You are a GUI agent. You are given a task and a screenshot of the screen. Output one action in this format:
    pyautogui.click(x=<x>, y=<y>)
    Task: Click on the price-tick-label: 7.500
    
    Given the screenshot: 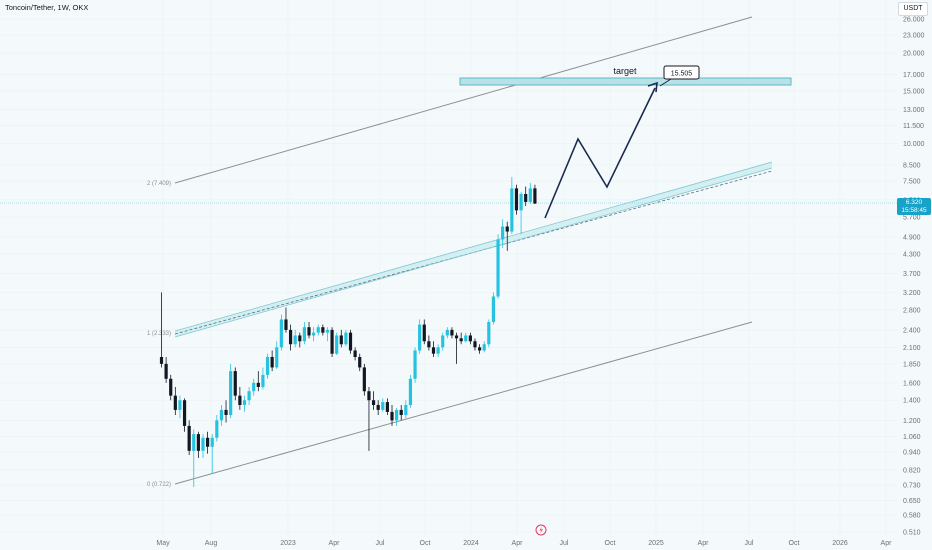 What is the action you would take?
    pyautogui.click(x=912, y=182)
    